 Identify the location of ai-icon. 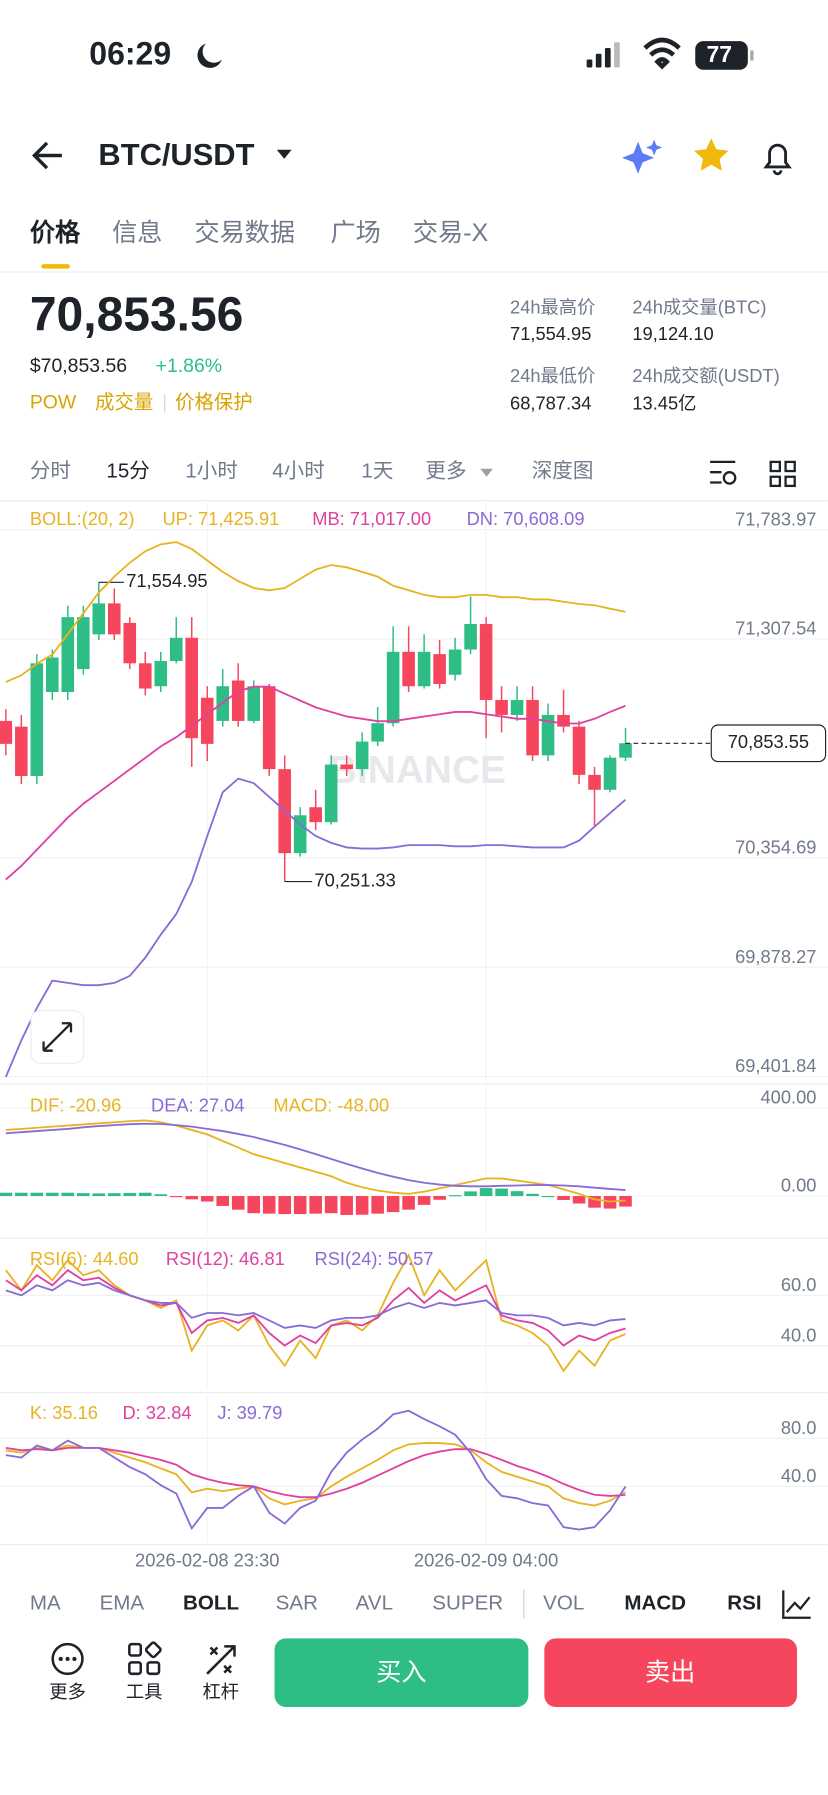
(642, 156).